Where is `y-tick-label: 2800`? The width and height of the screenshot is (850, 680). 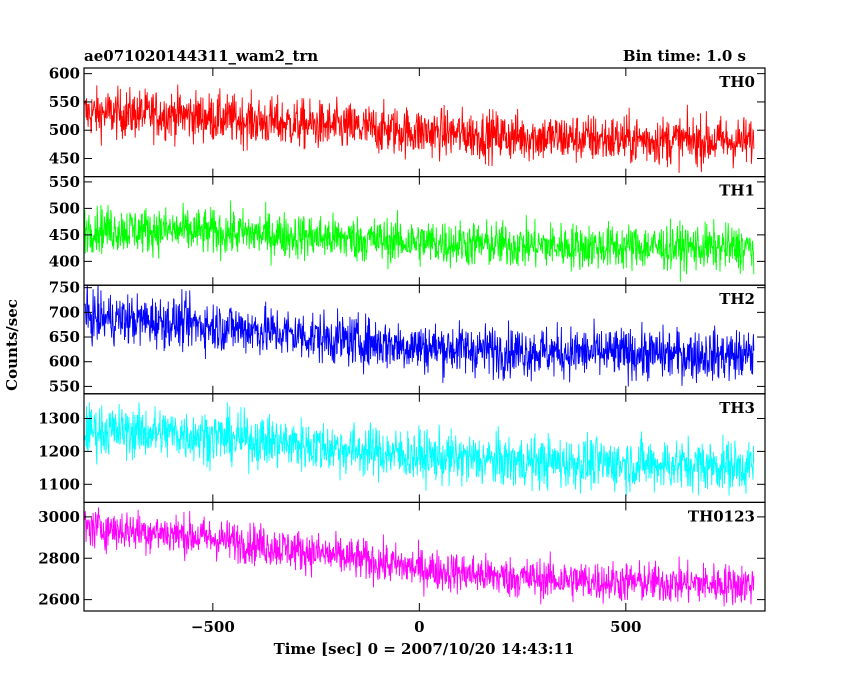
y-tick-label: 2800 is located at coordinates (59, 558).